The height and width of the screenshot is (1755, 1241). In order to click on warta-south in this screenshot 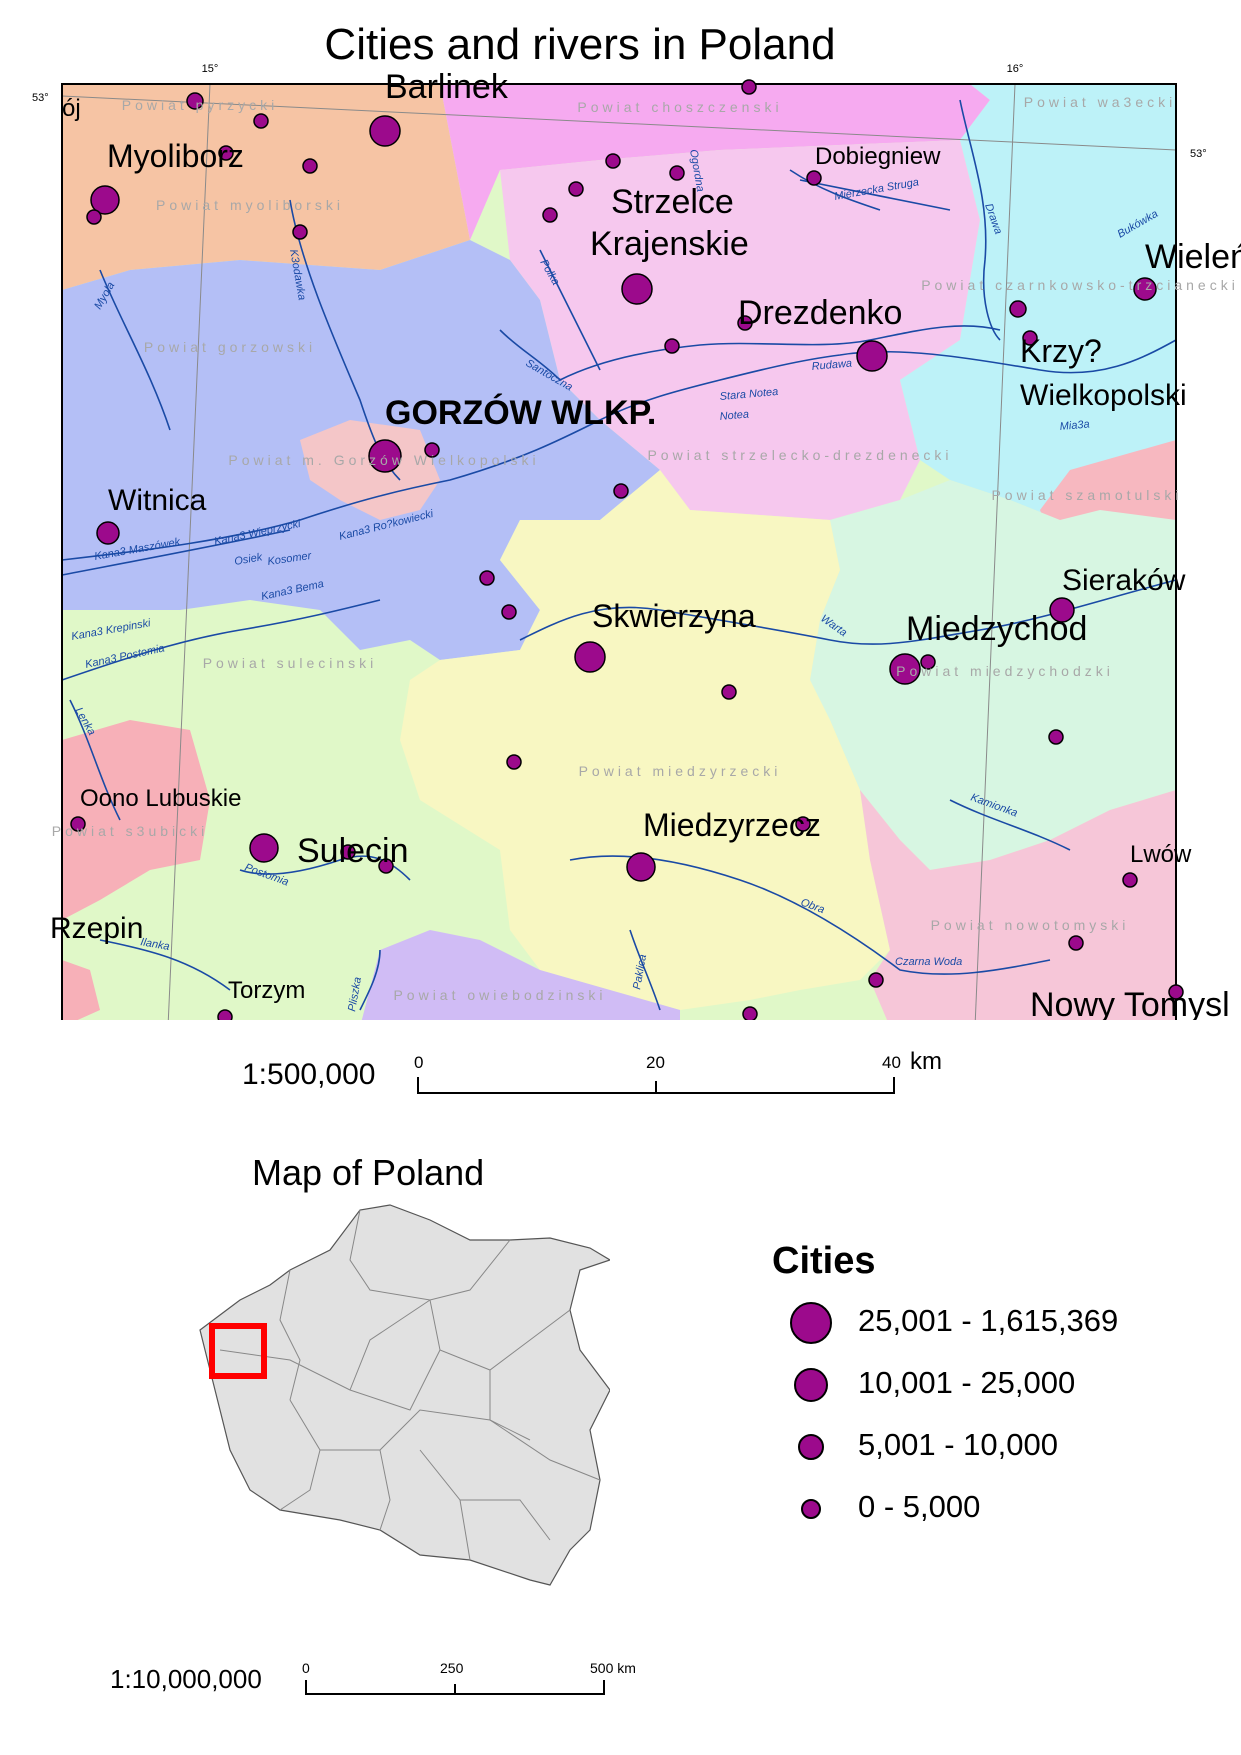, I will do `click(848, 612)`.